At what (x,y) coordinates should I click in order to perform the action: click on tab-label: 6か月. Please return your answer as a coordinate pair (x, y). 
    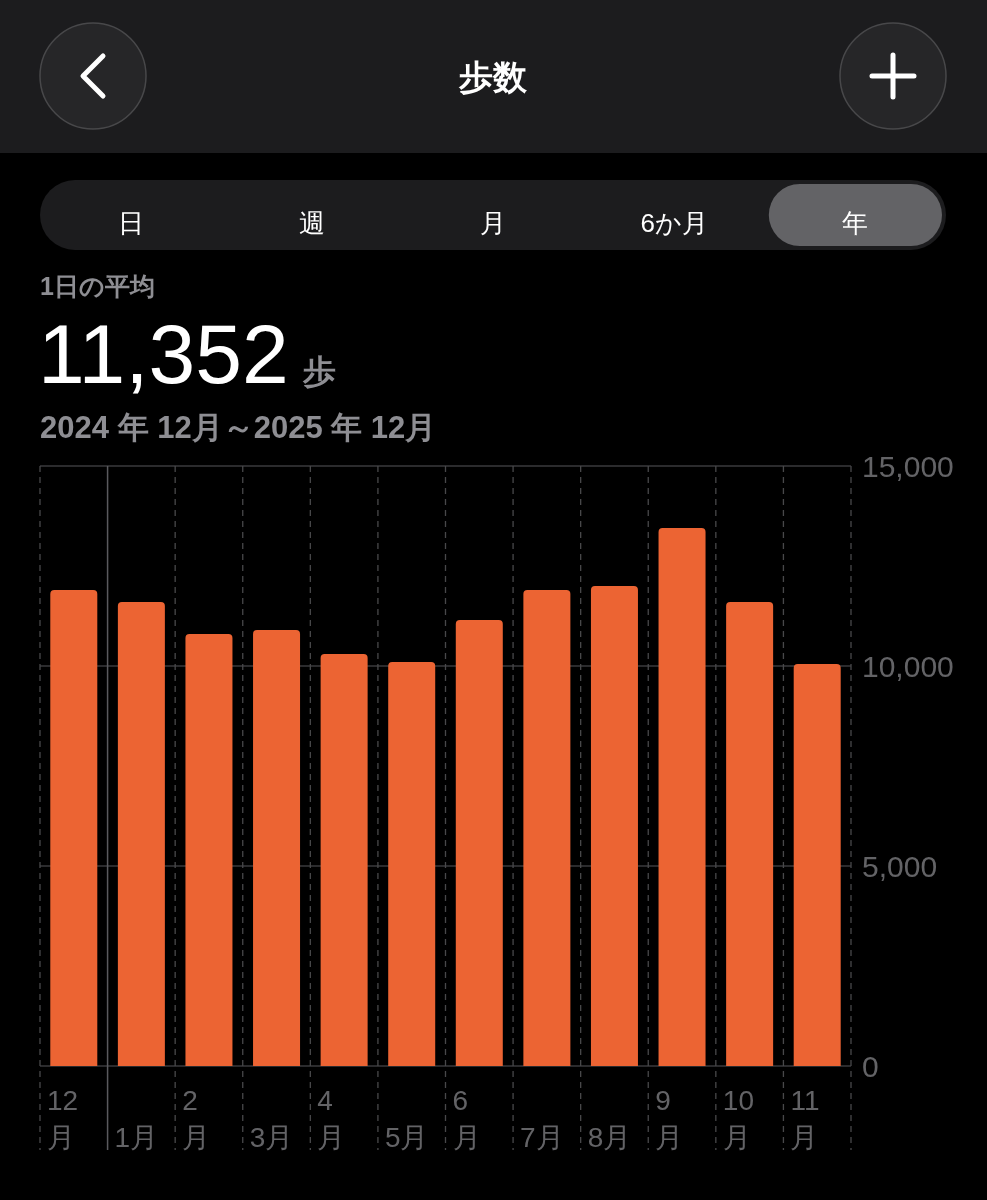
    Looking at the image, I should click on (674, 222).